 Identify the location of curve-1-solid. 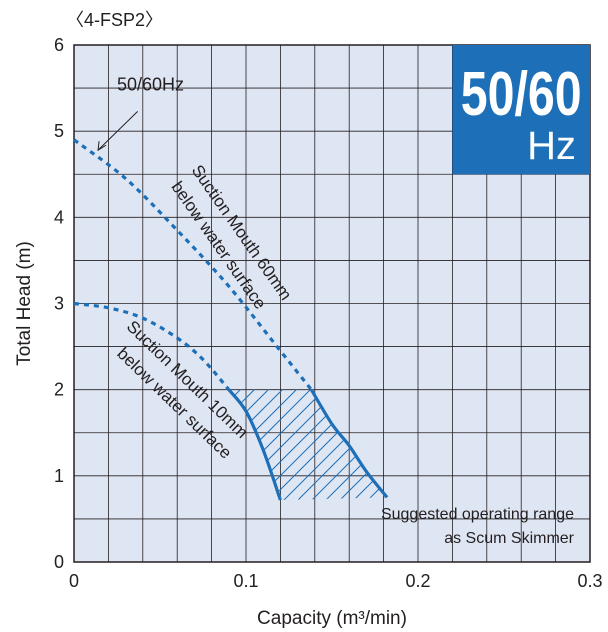
(254, 444).